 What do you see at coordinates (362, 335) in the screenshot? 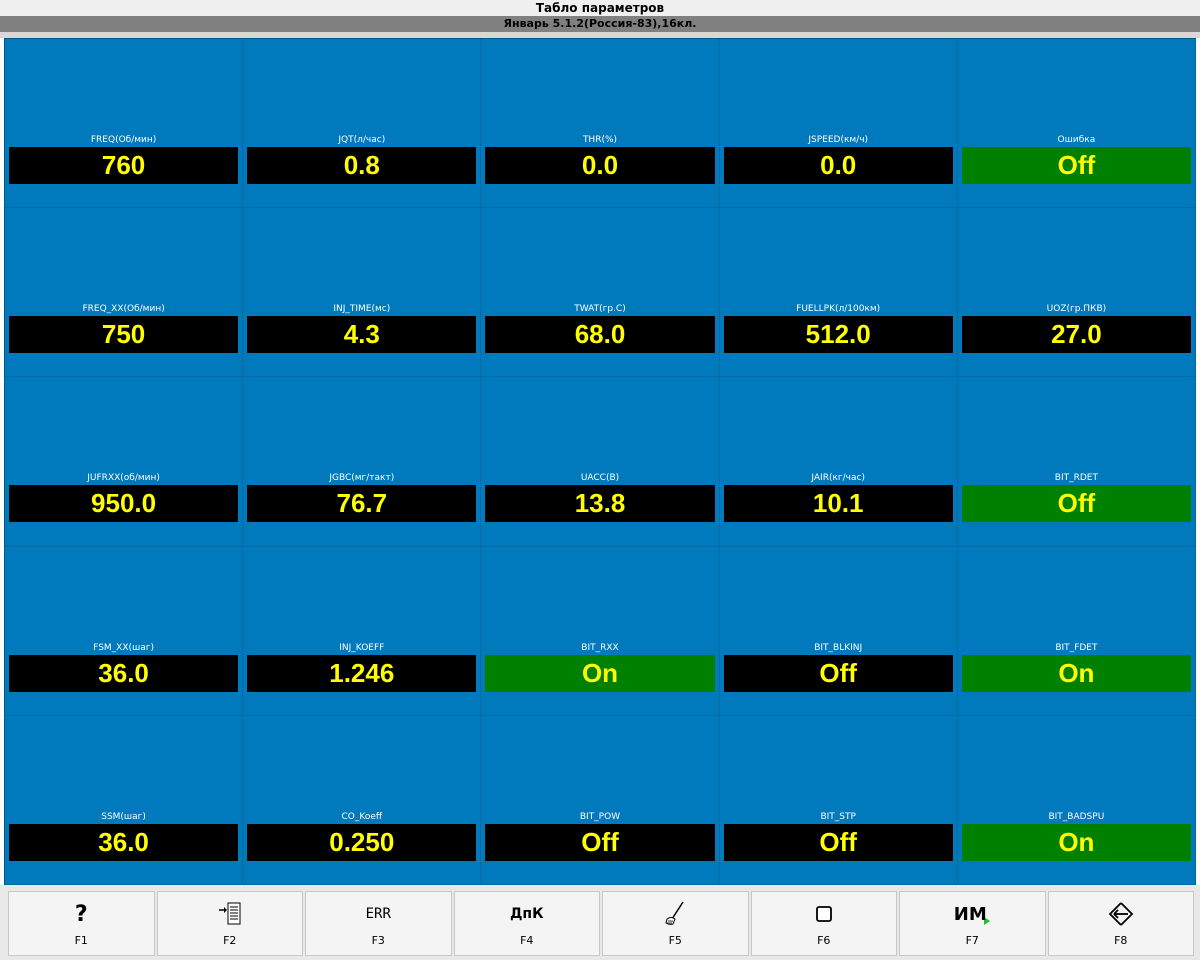
I see `parameter-value: 4.3` at bounding box center [362, 335].